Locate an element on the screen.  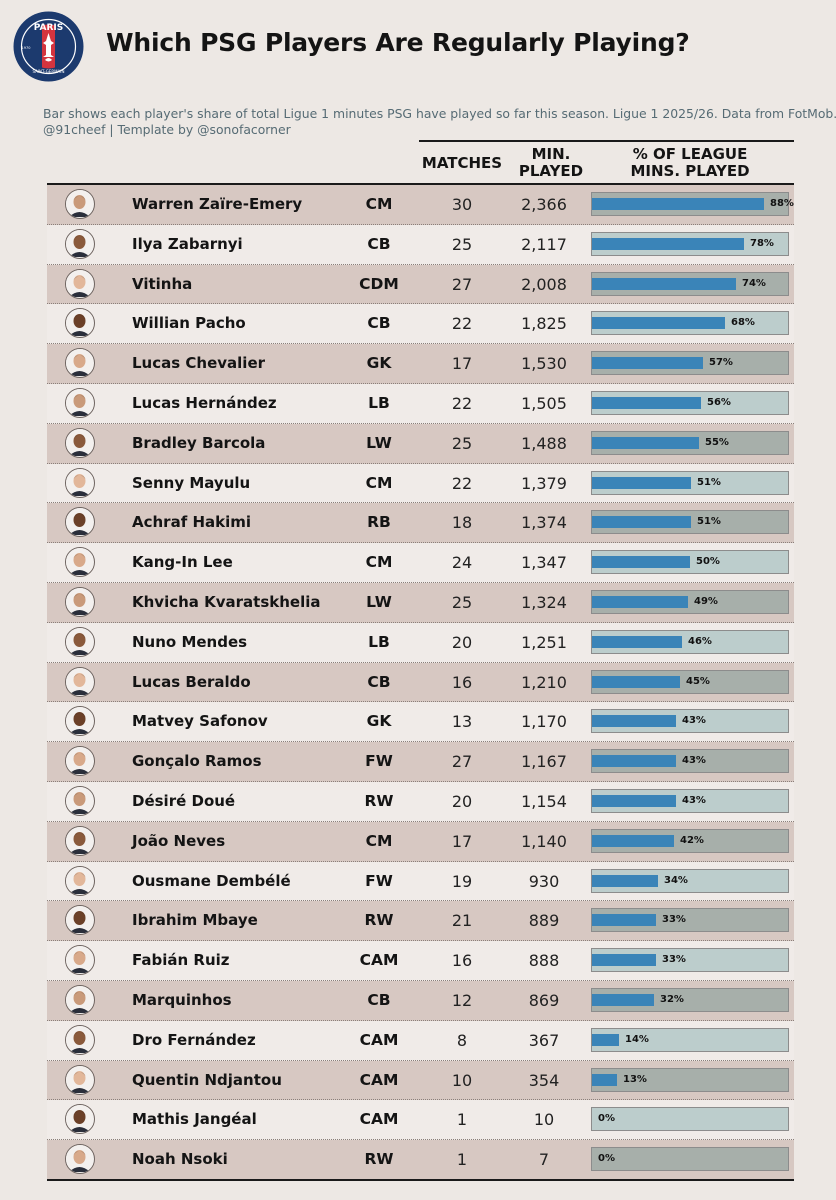
svg-text: PARIS is located at coordinates (49, 28).